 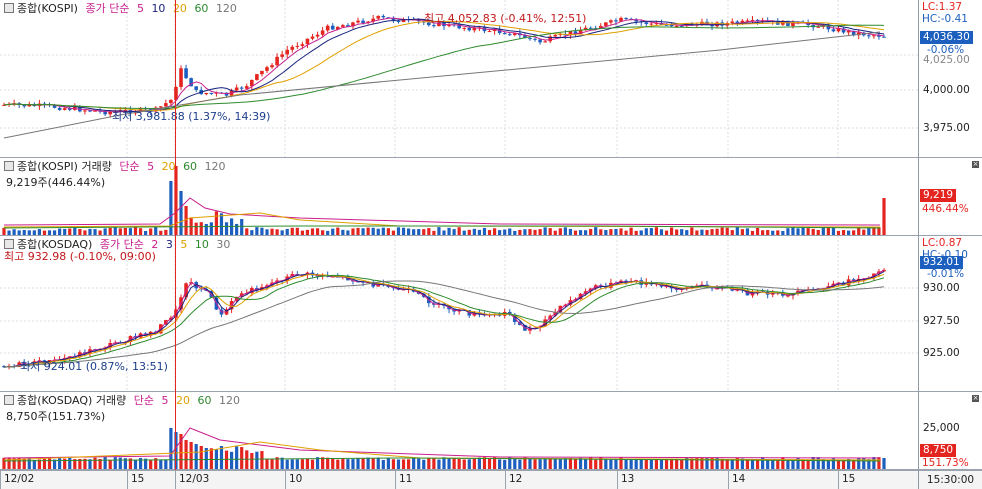 I want to click on kospi-volume-axis: × 9,219 446.44%, so click(x=950, y=197).